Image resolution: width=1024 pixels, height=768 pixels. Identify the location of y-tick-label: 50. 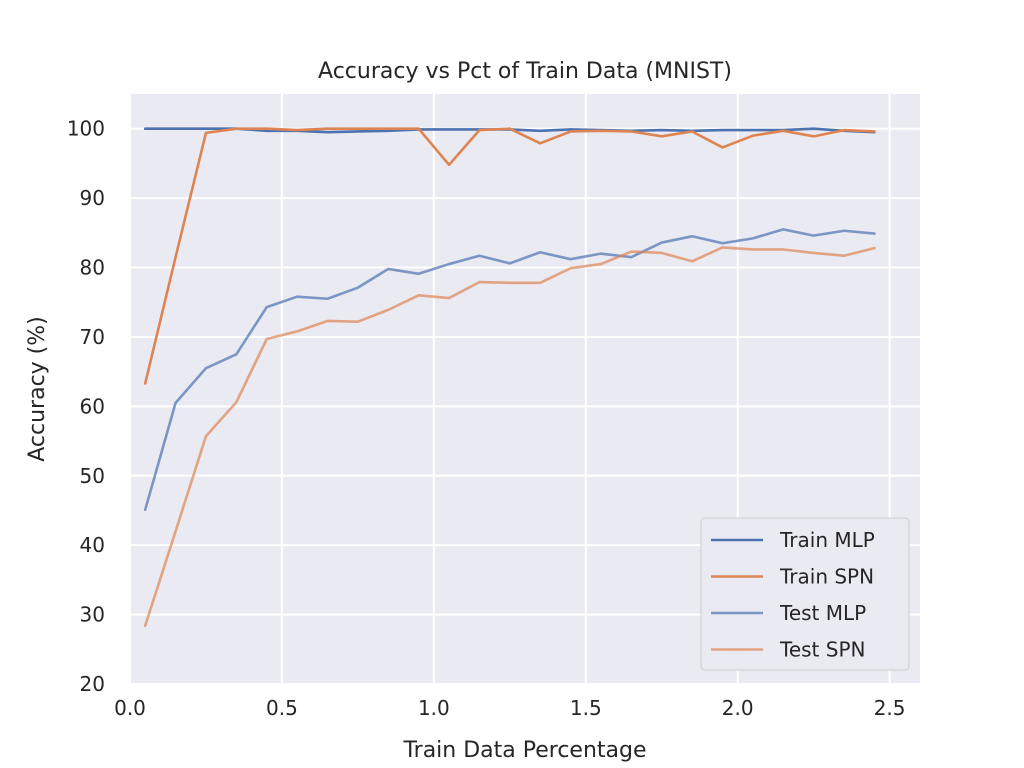
(92, 476).